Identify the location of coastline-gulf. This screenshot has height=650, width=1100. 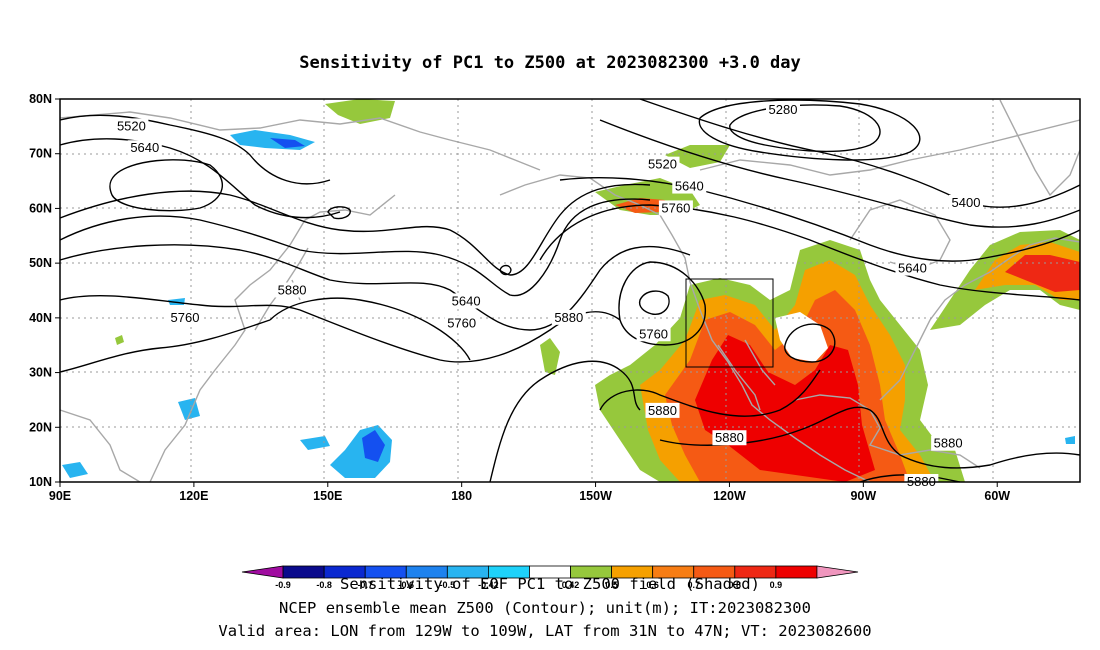
(887, 431).